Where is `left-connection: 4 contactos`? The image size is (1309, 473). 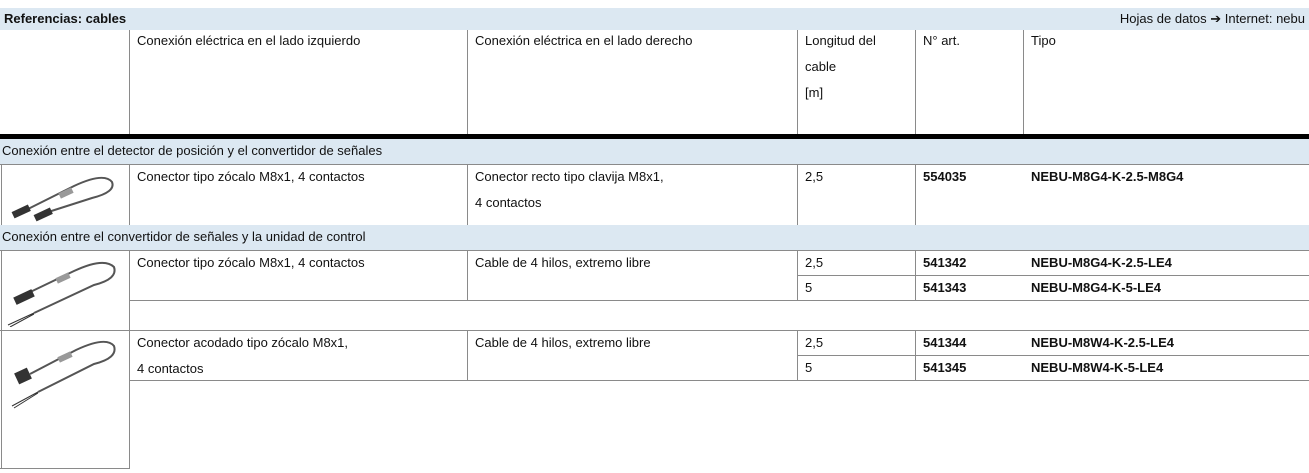
left-connection: 4 contactos is located at coordinates (170, 368).